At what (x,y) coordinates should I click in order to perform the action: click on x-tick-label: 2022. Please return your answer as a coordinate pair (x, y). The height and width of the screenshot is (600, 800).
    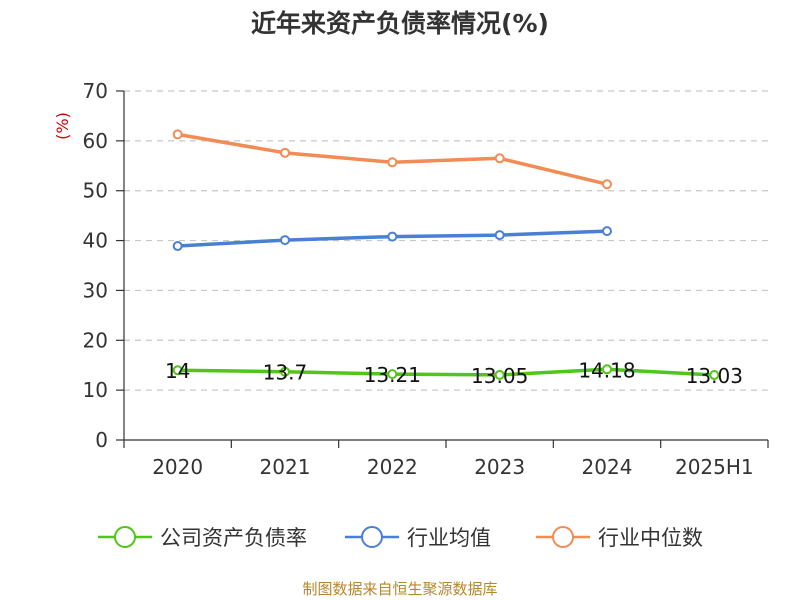
    Looking at the image, I should click on (392, 467).